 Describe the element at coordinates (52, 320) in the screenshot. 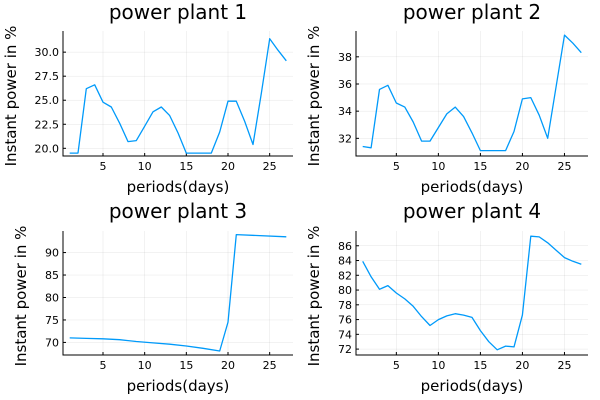

I see `y-tick-label: 75` at that location.